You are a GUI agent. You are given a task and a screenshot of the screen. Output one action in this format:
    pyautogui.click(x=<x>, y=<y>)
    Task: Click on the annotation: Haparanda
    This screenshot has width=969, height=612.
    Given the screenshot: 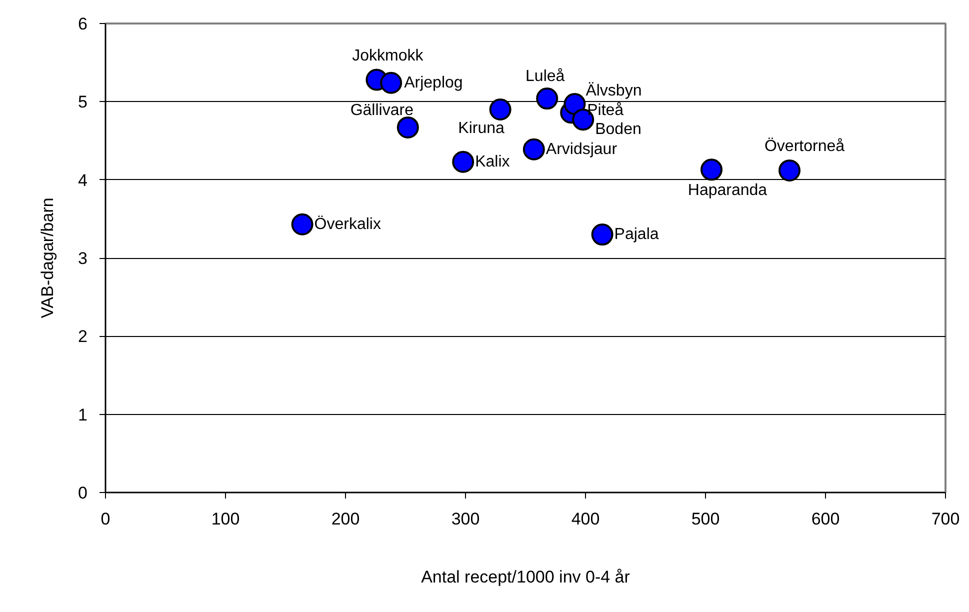 What is the action you would take?
    pyautogui.click(x=728, y=191)
    